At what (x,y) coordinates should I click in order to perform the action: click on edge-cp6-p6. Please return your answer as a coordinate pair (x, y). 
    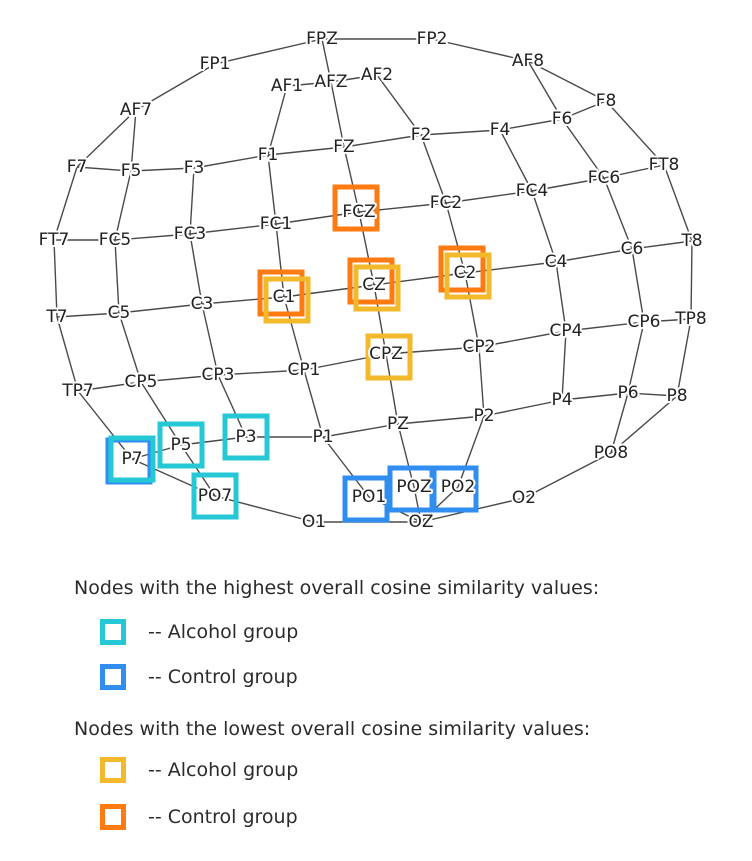
    Looking at the image, I should click on (636, 357).